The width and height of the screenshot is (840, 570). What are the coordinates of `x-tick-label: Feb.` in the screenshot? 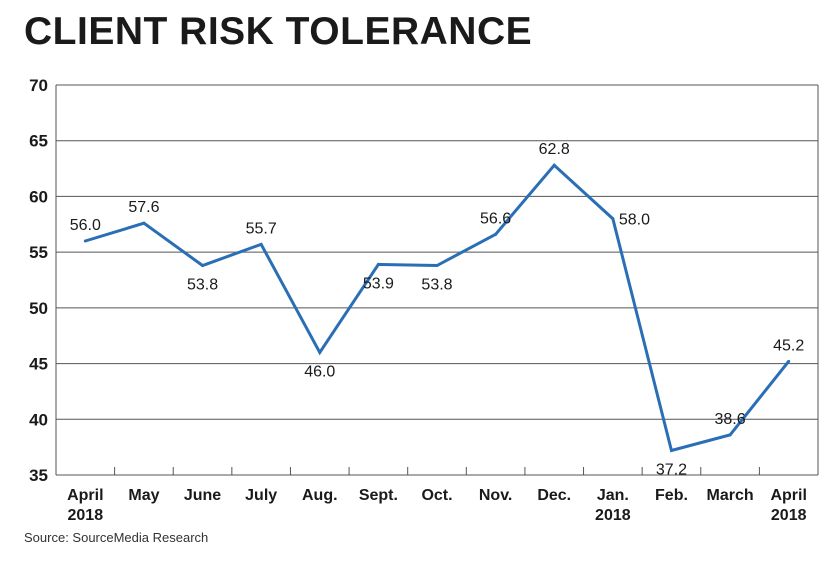 It's located at (671, 495).